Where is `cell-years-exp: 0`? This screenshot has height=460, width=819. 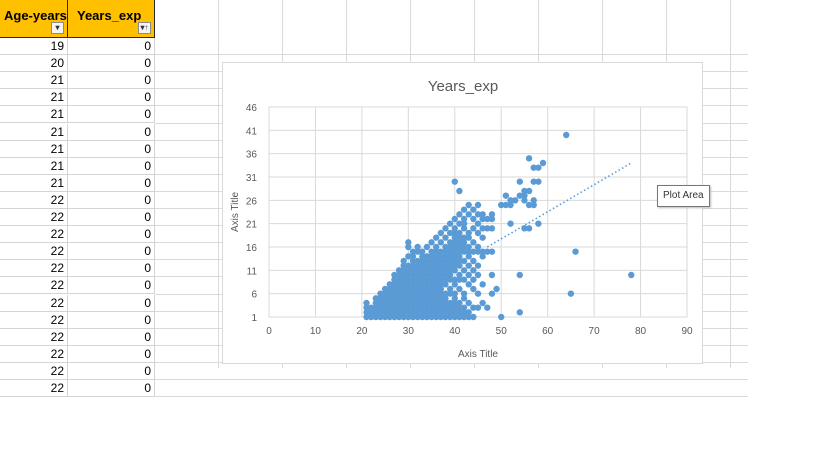
cell-years-exp: 0 is located at coordinates (111, 149).